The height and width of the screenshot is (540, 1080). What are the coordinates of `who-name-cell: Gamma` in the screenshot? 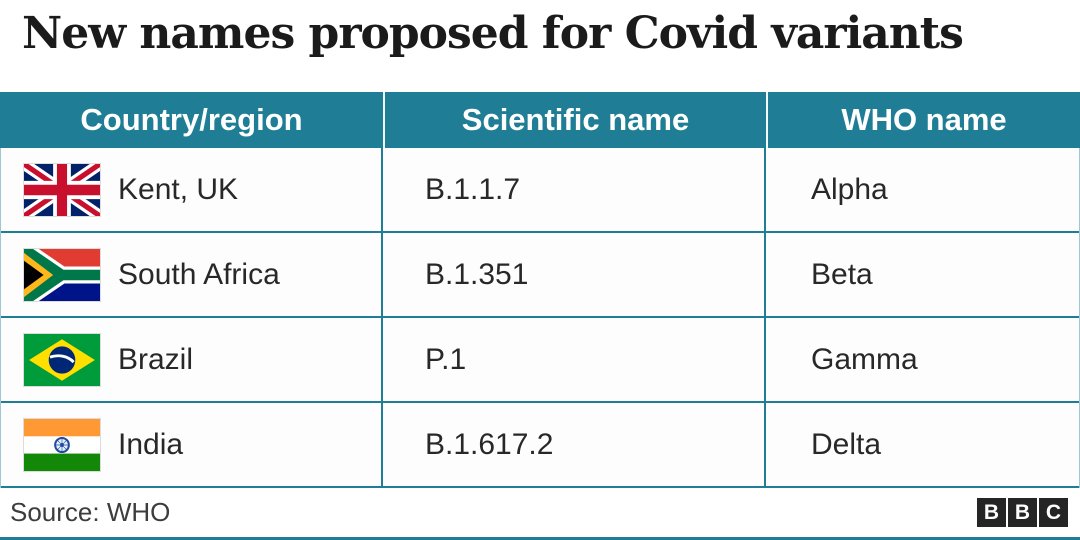 It's located at (864, 359).